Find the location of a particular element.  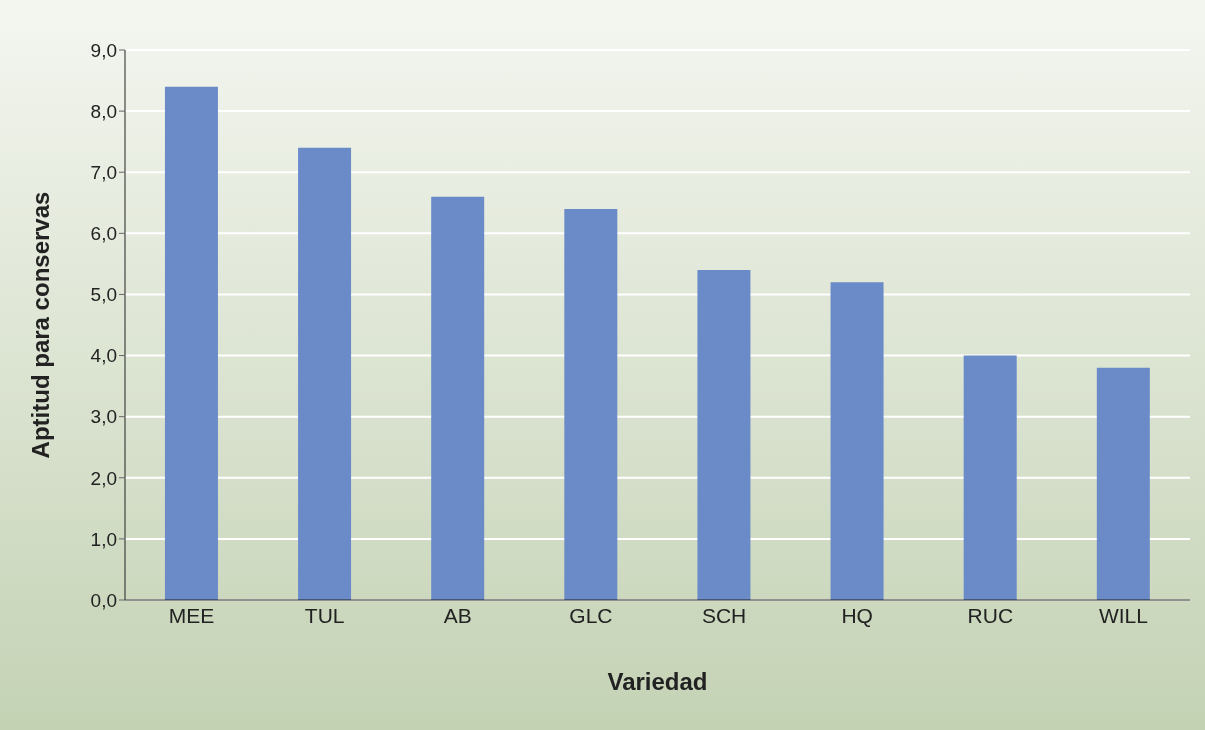

y-tick-label: 3,0 is located at coordinates (103, 417).